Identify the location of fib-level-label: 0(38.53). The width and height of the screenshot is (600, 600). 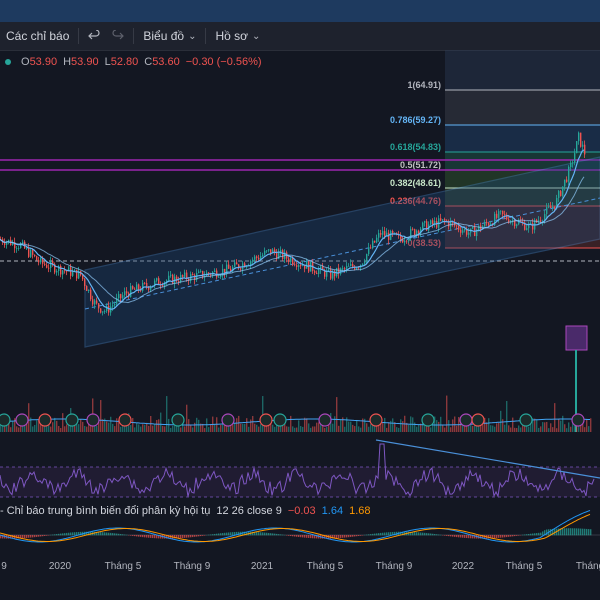
(424, 243).